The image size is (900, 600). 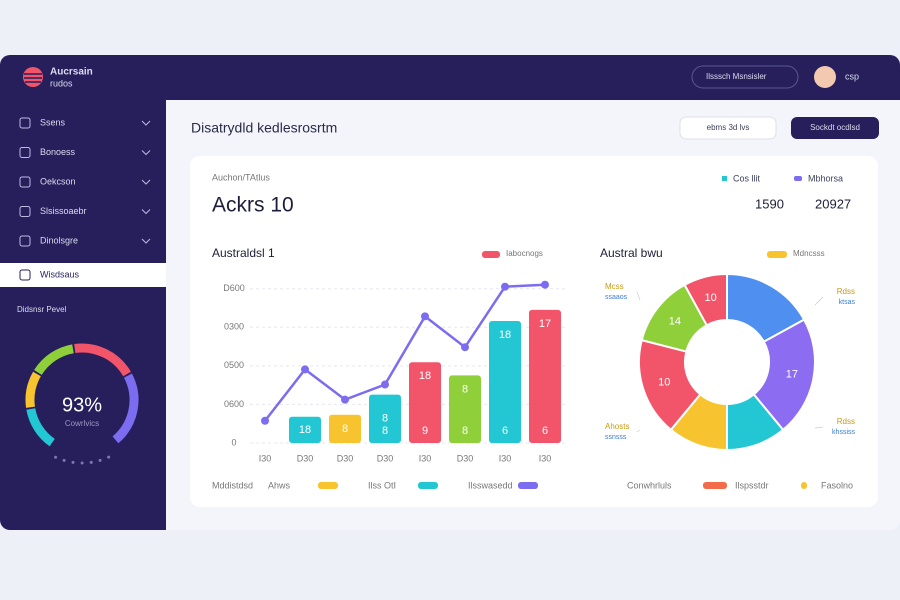 What do you see at coordinates (405, 352) in the screenshot?
I see `line` at bounding box center [405, 352].